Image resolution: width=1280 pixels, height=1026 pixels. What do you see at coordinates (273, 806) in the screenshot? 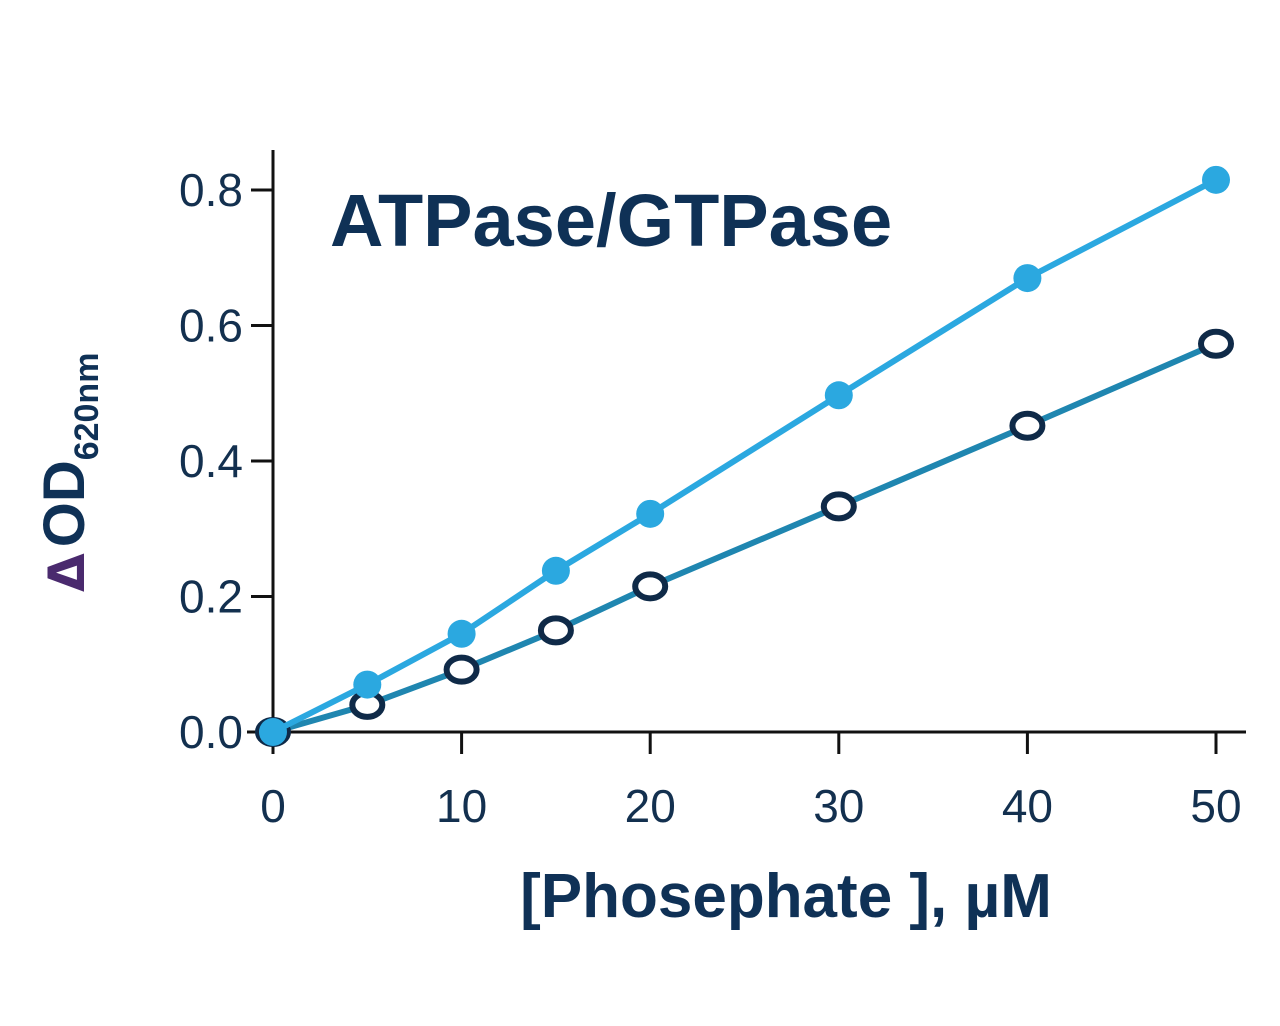
I see `x-tick-label: 0` at bounding box center [273, 806].